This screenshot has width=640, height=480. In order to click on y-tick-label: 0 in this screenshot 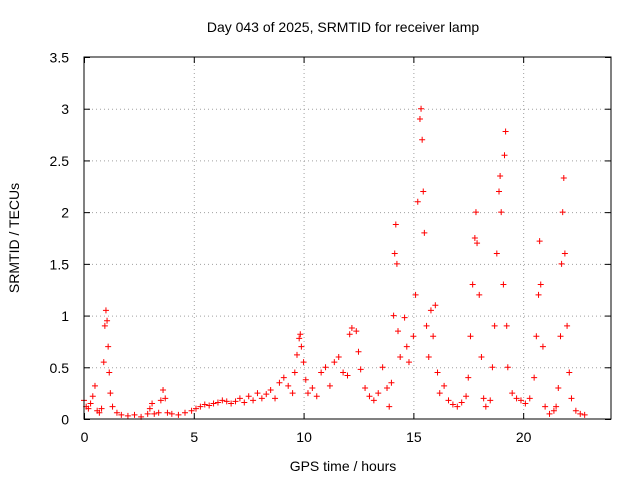, I will do `click(65, 420)`.